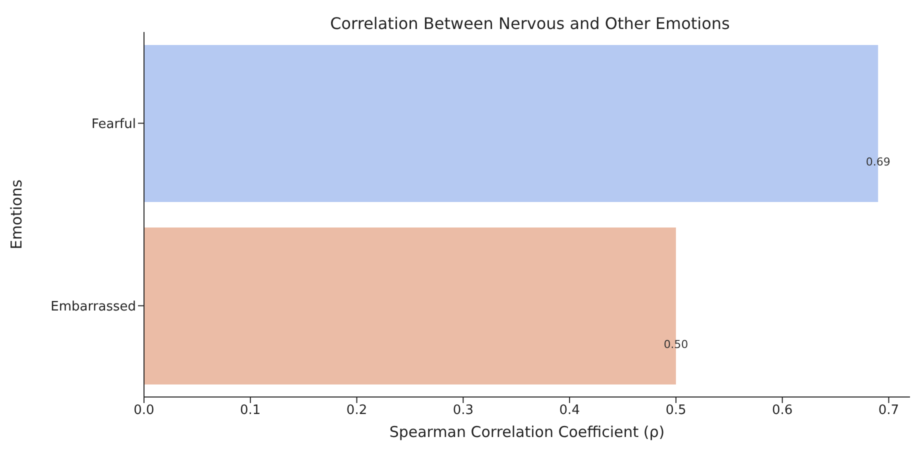 The width and height of the screenshot is (924, 465). I want to click on x-tick-label: 0.4, so click(569, 410).